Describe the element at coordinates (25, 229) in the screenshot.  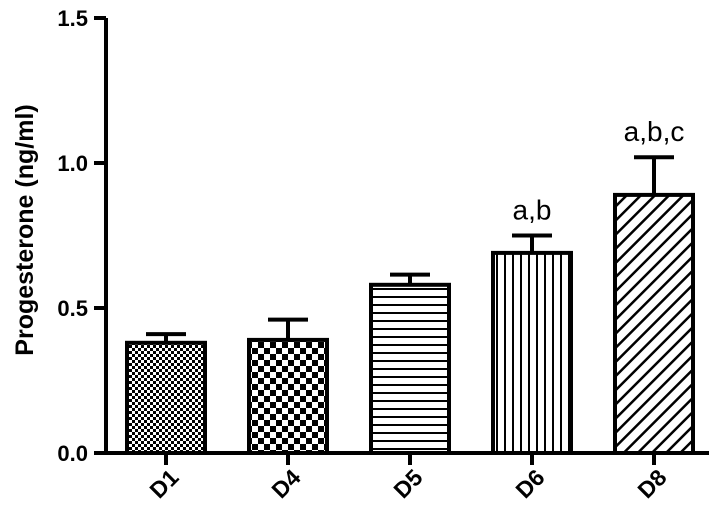
I see `y-axis-title: Progesterone (ng/ml)` at that location.